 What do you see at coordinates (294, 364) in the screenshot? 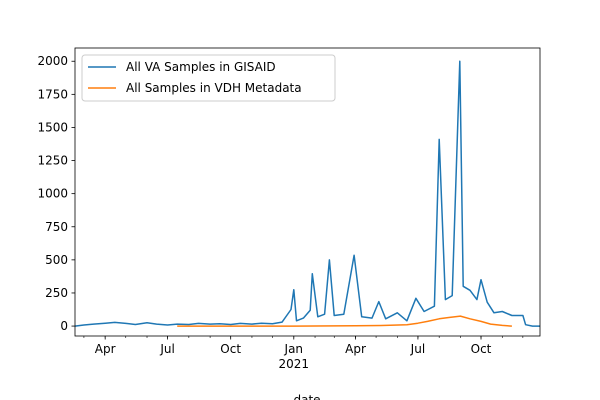
I see `x-tick-year-label: 2021` at bounding box center [294, 364].